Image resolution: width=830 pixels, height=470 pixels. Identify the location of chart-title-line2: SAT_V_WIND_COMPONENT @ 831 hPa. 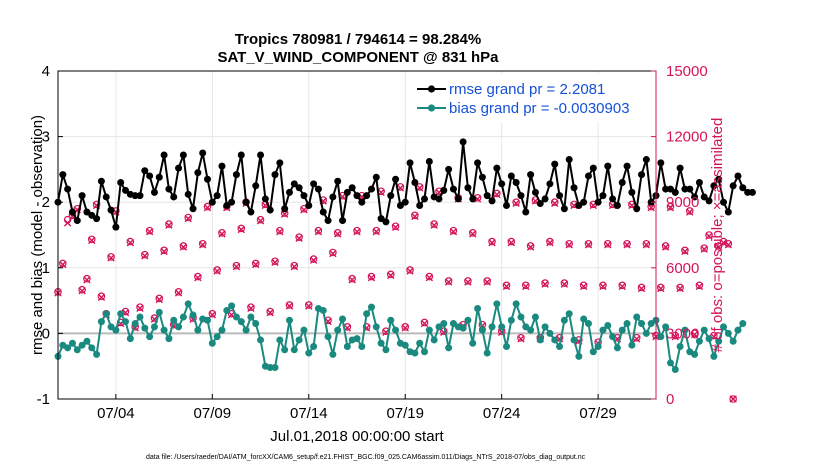
(358, 57).